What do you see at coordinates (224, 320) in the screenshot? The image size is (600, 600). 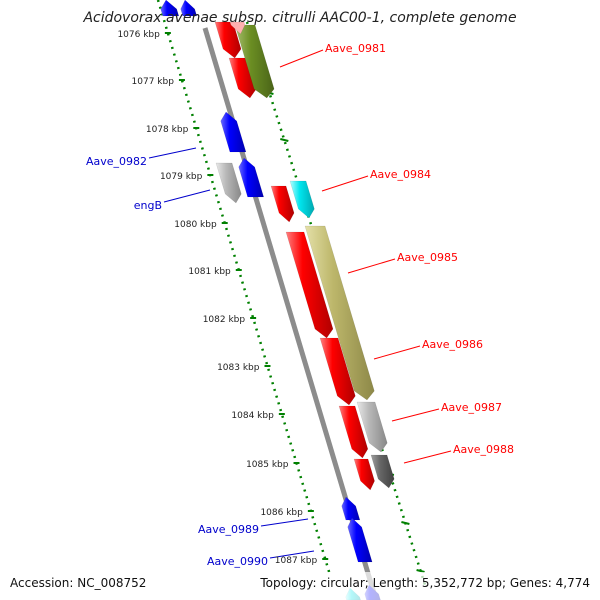 I see `ruler-tick-label: 1082 kbp` at bounding box center [224, 320].